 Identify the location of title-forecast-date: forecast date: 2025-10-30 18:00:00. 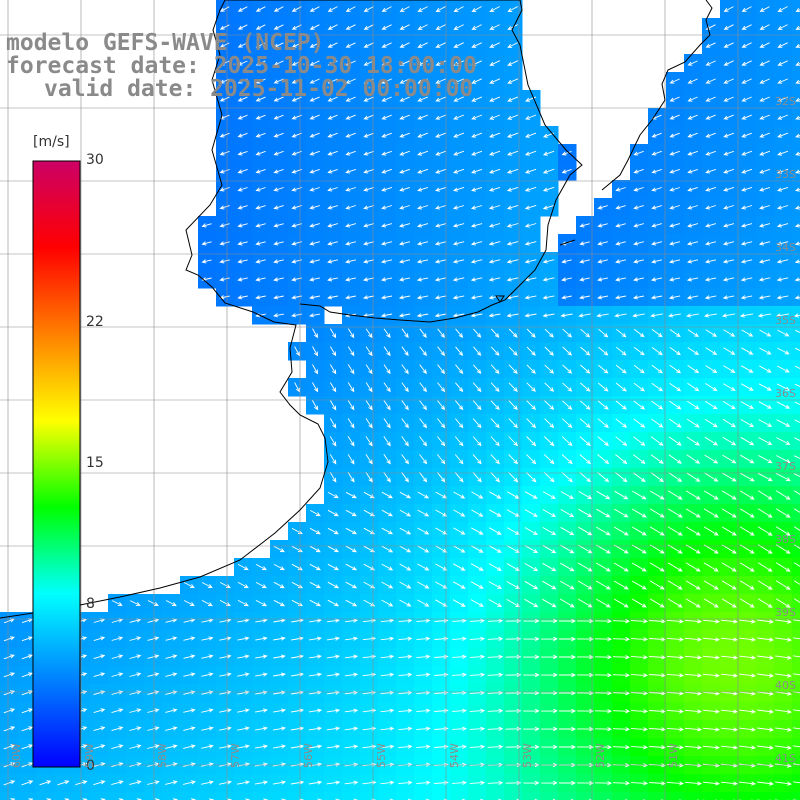
(241, 66).